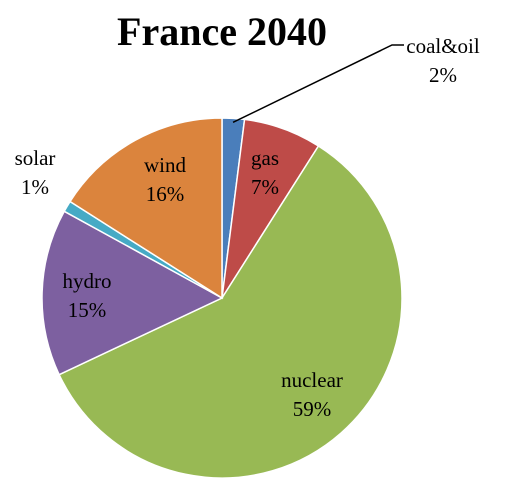 The image size is (505, 479). Describe the element at coordinates (265, 158) in the screenshot. I see `slice-label: gas` at that location.